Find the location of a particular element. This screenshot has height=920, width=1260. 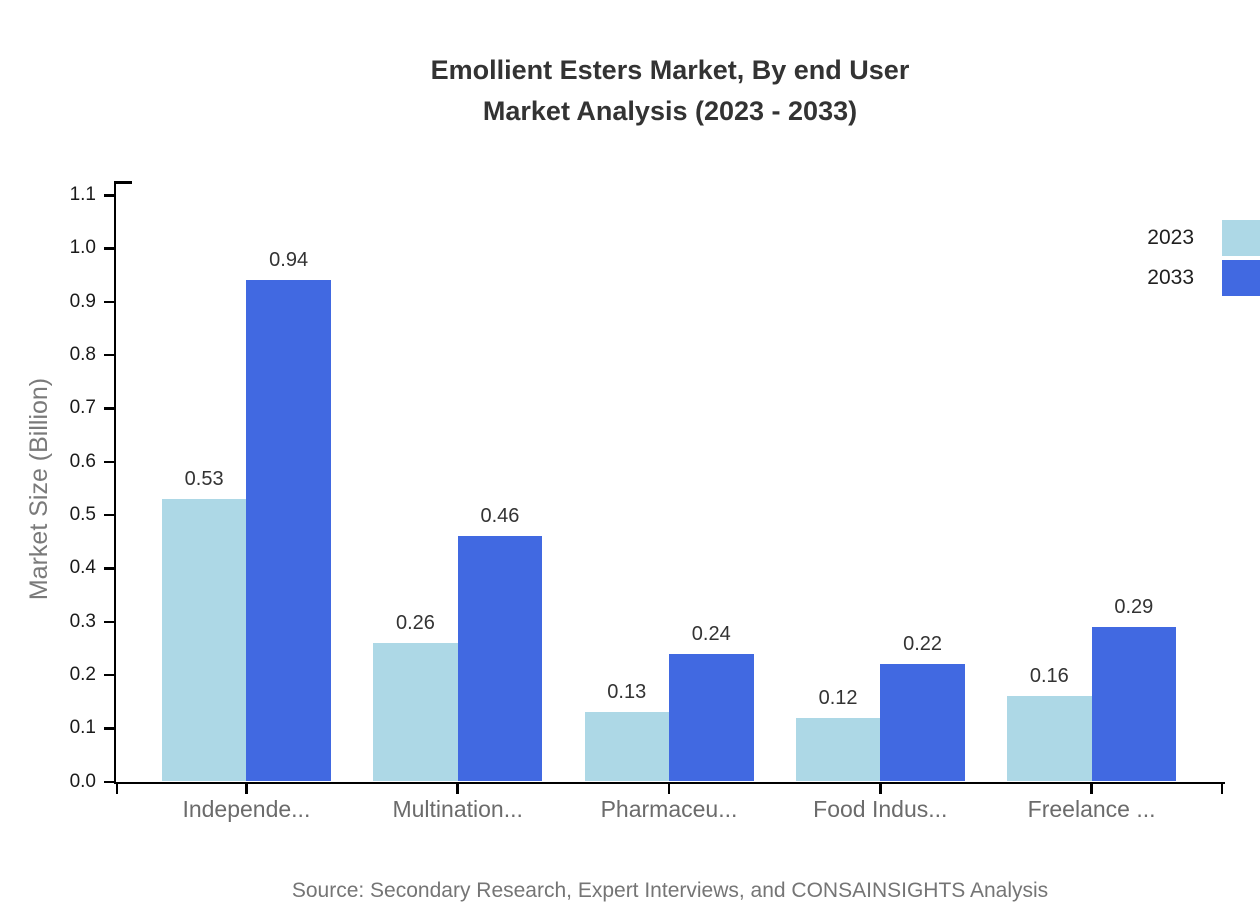

bar-value-label: 0.12 is located at coordinates (838, 697).